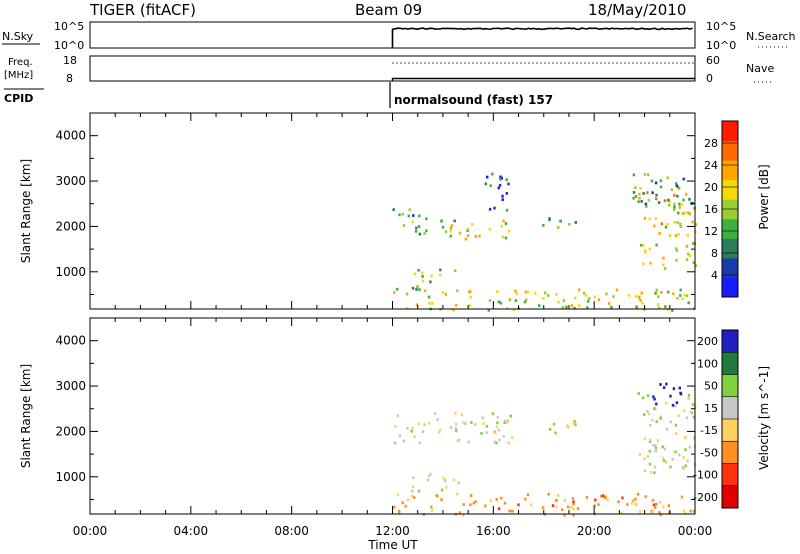 Image resolution: width=800 pixels, height=554 pixels. I want to click on nave-tick-bottom: 0, so click(709, 78).